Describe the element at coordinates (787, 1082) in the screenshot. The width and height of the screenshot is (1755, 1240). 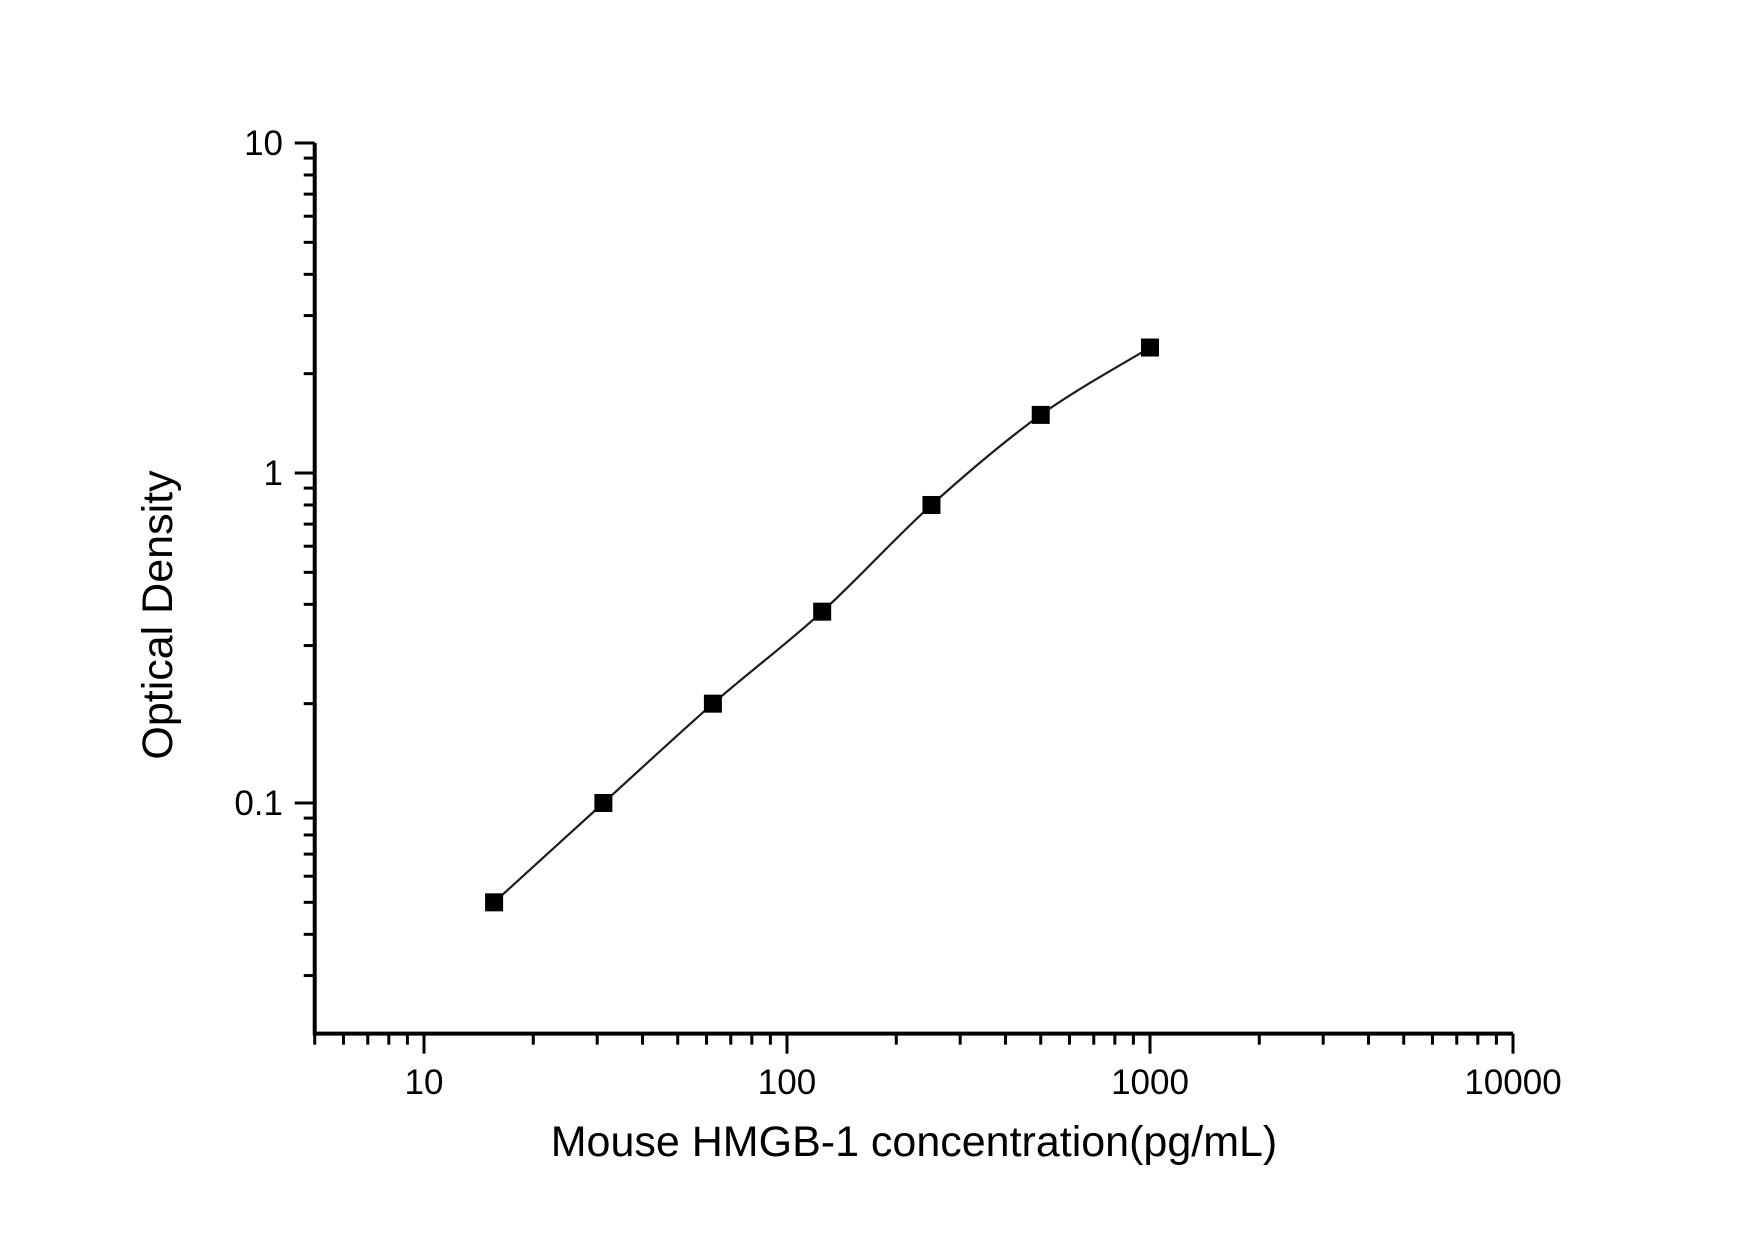
I see `x-tick-label: 100` at that location.